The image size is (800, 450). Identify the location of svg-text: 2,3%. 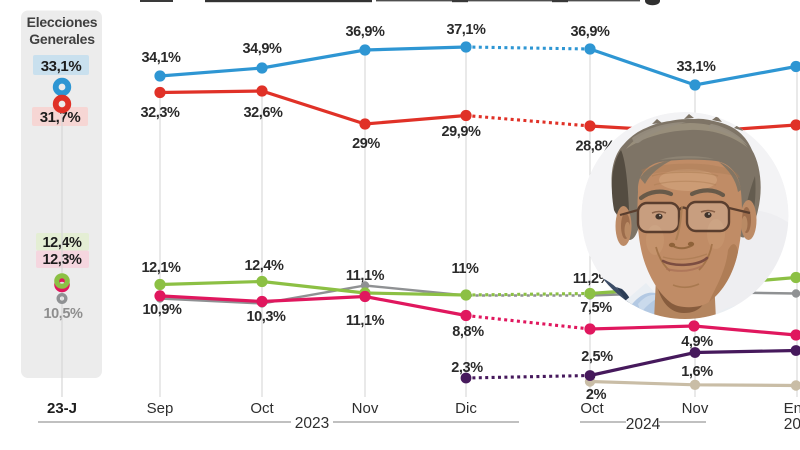
(467, 368).